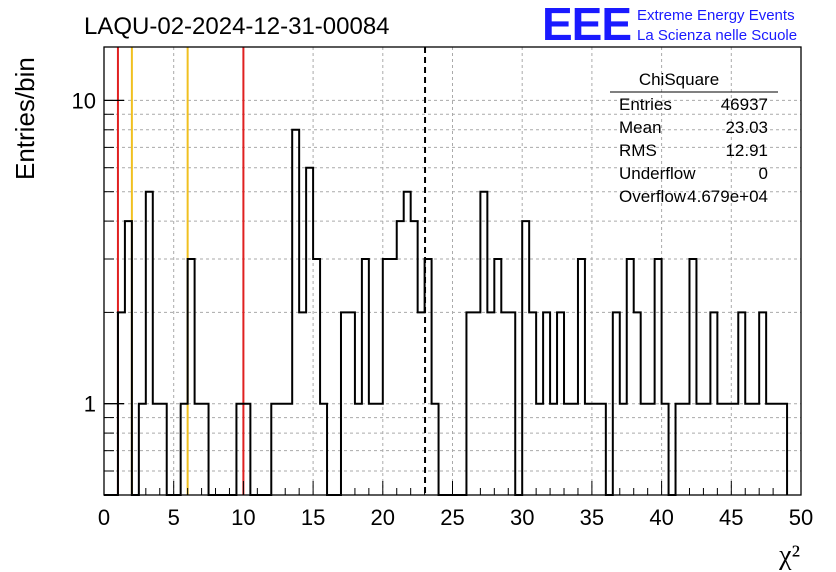  What do you see at coordinates (716, 15) in the screenshot?
I see `logo-line-1: Extreme Energy Events` at bounding box center [716, 15].